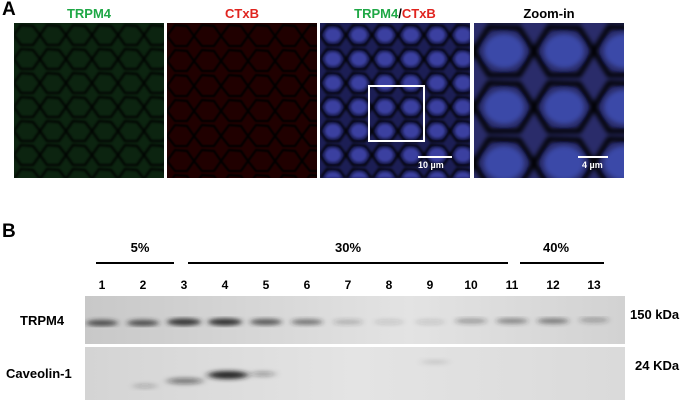 The height and width of the screenshot is (400, 692). I want to click on blot-trpm4, so click(355, 320).